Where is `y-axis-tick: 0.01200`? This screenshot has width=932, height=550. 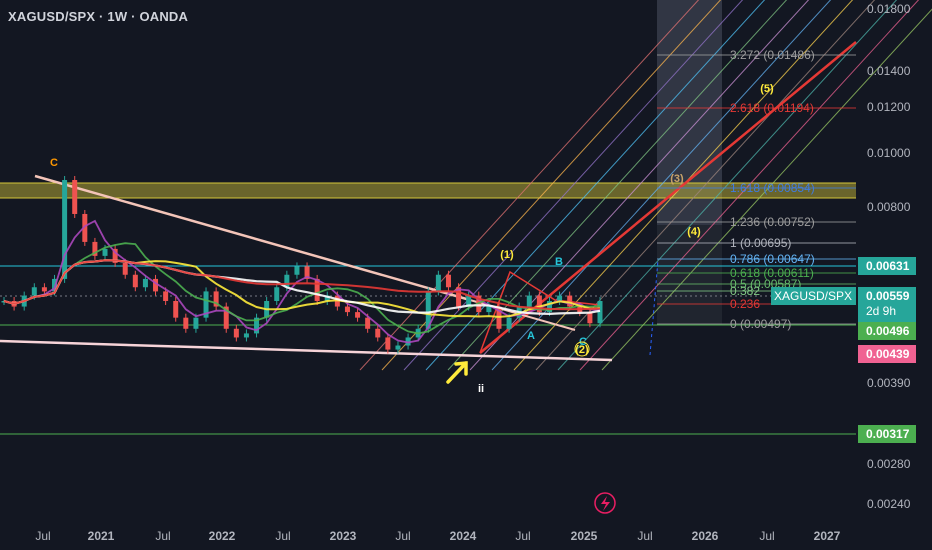
y-axis-tick: 0.01200 is located at coordinates (889, 107).